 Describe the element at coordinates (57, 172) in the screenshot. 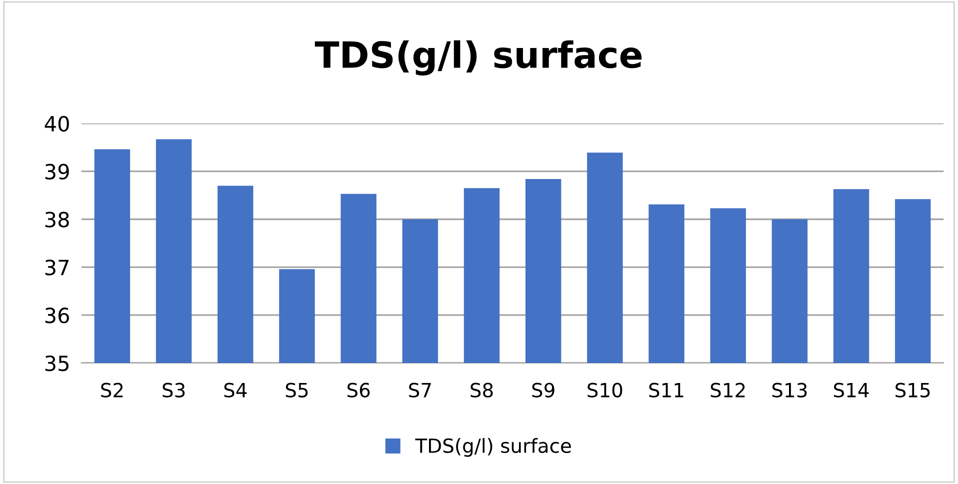

I see `y-tick-label: 39` at that location.